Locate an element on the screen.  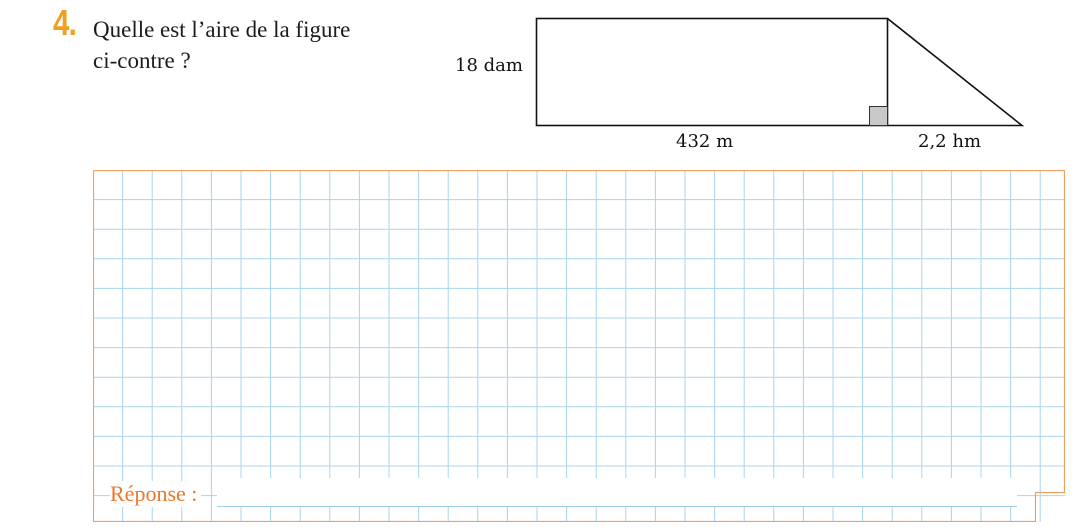
base-label: 432 m is located at coordinates (705, 141).